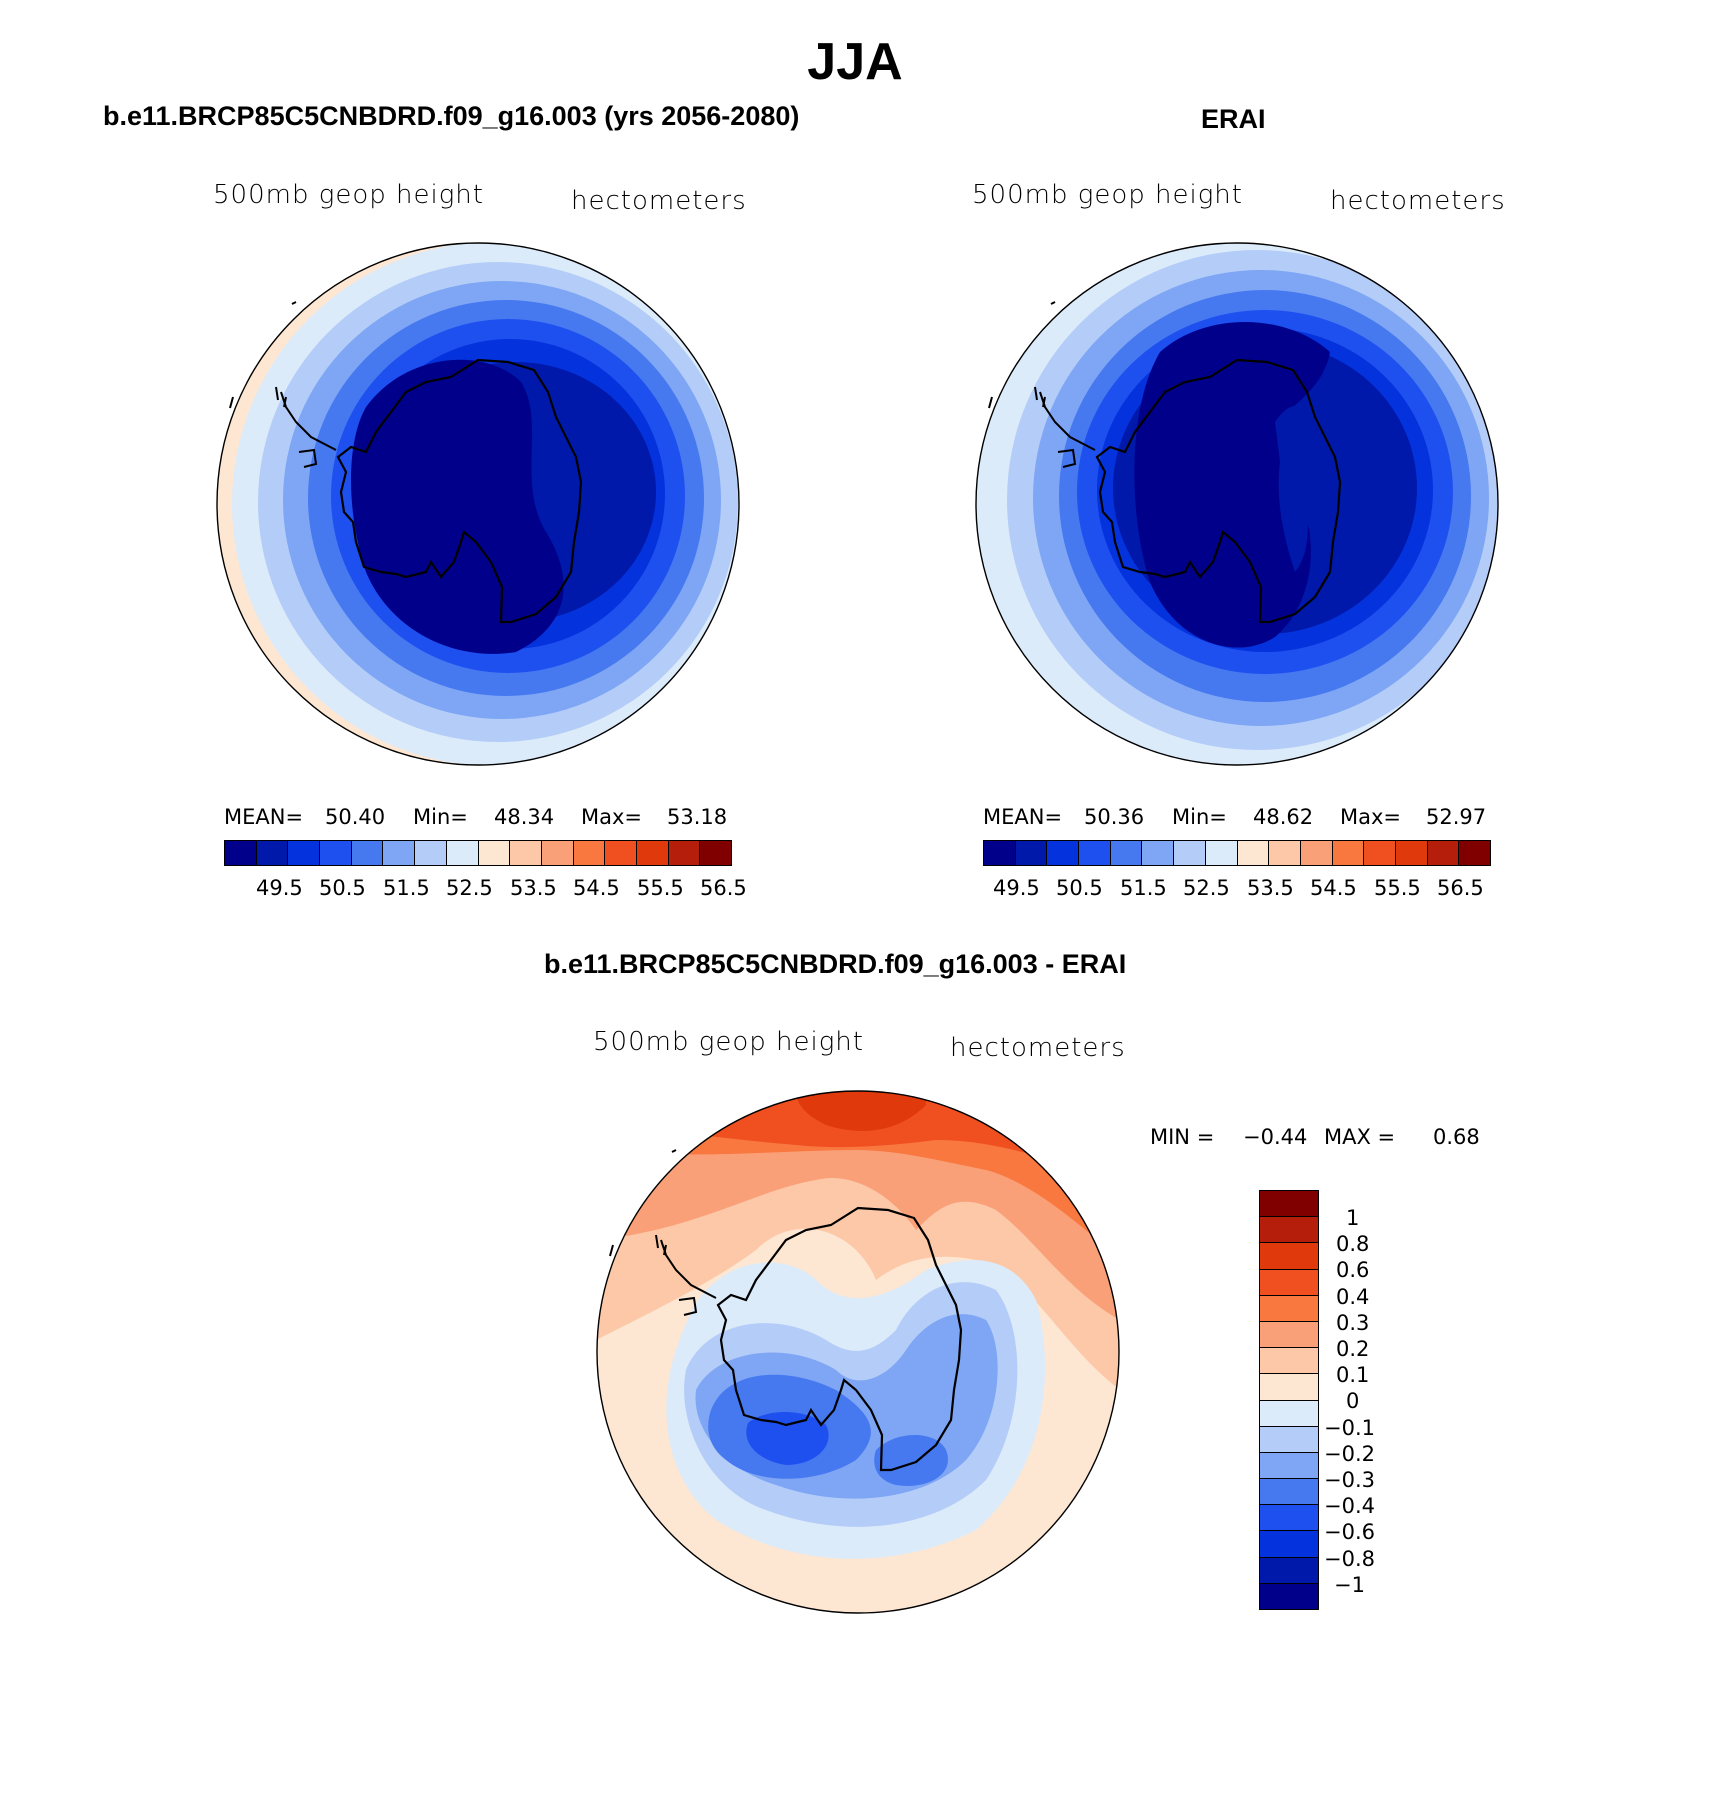 This screenshot has width=1710, height=1809. What do you see at coordinates (1270, 888) in the screenshot?
I see `cbar-tick-obs-4: 53.5` at bounding box center [1270, 888].